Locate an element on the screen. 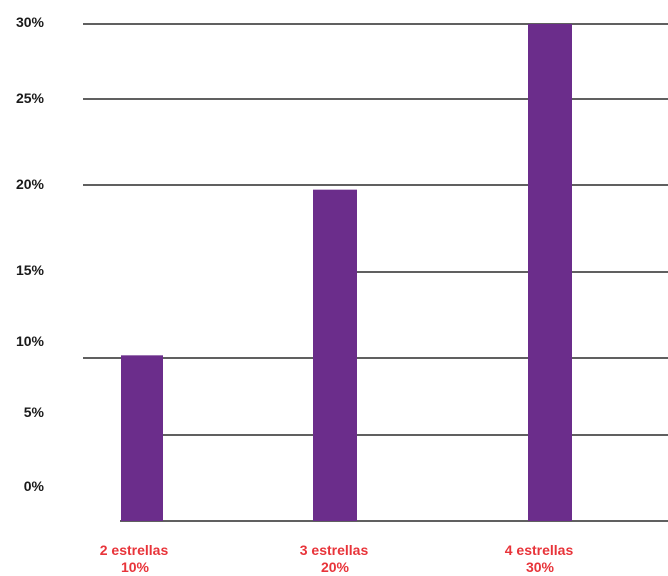  y-tick-label: 5% is located at coordinates (34, 412).